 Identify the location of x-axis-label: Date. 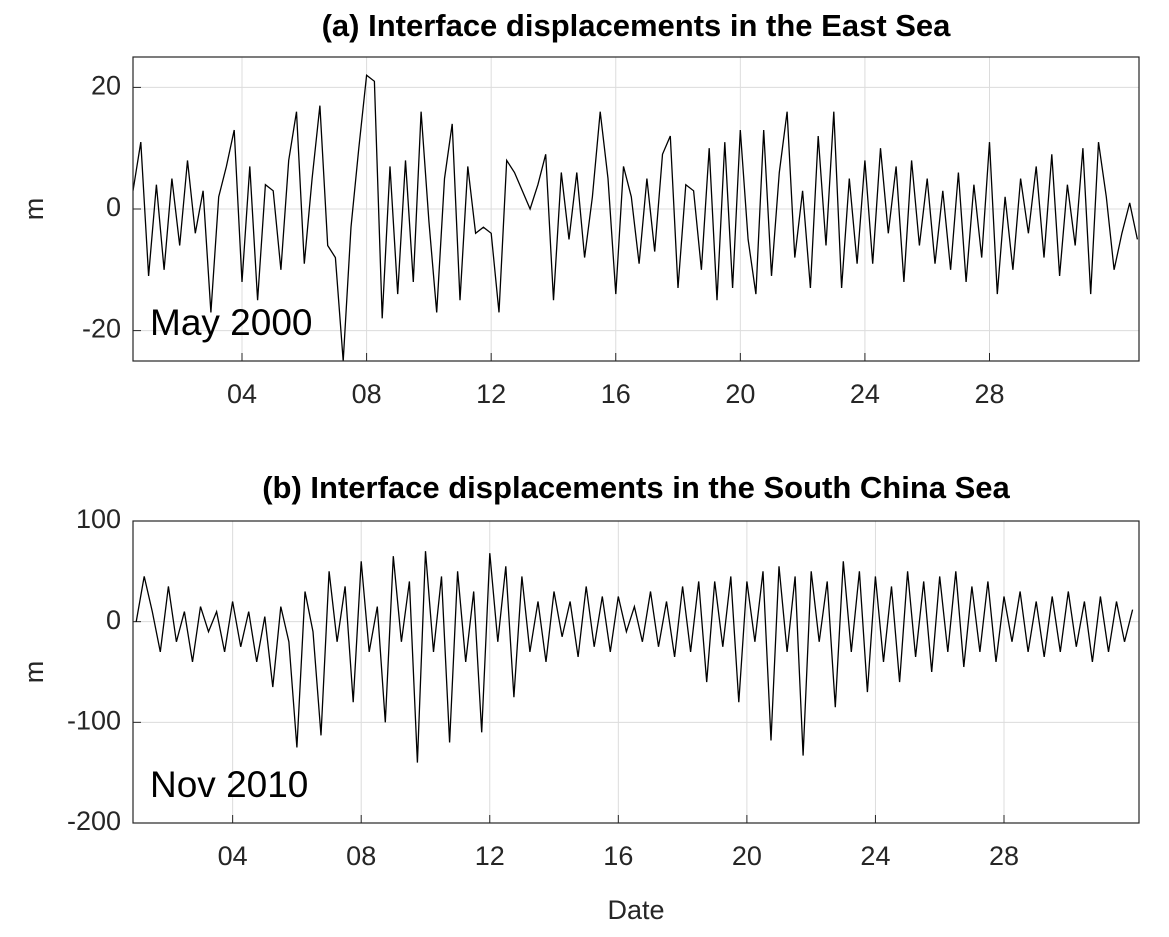
(635, 910).